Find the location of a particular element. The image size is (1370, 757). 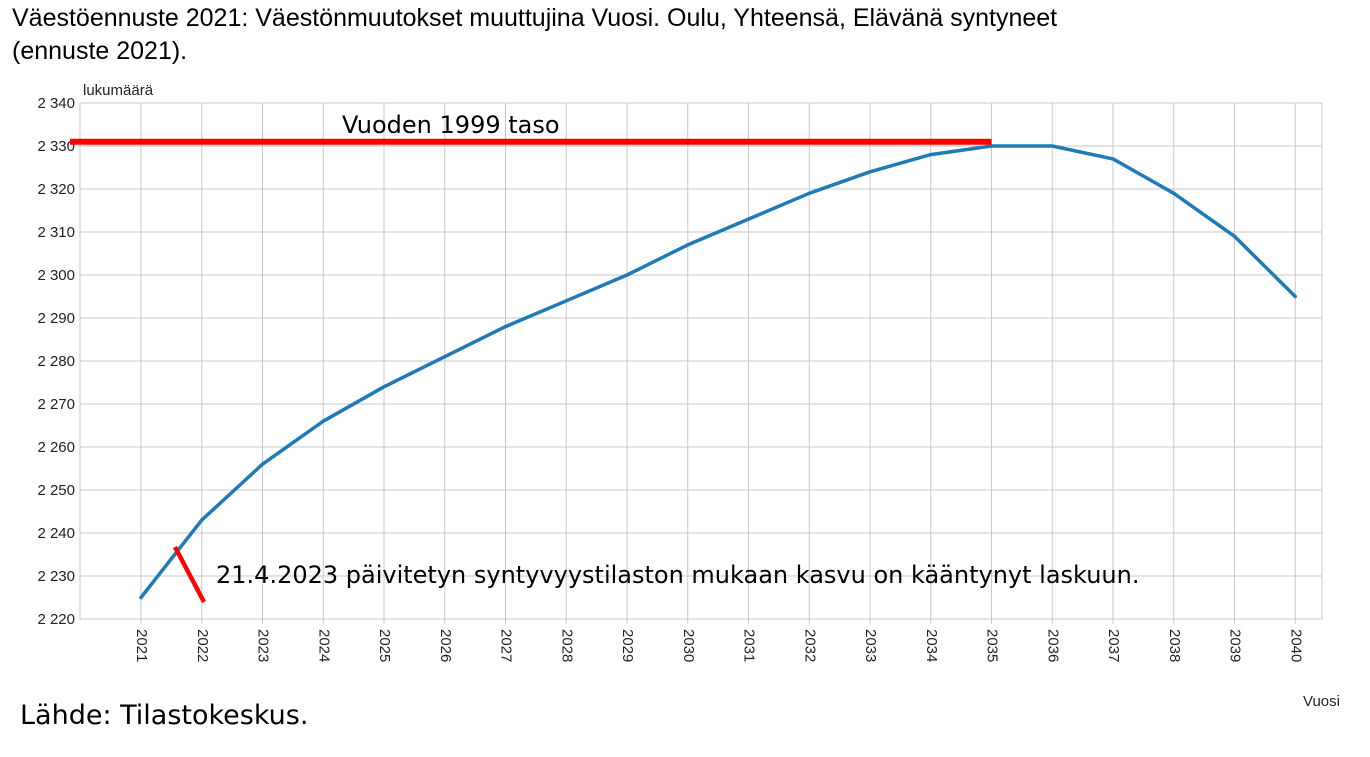

x-tick-label: 2037 is located at coordinates (1113, 645).